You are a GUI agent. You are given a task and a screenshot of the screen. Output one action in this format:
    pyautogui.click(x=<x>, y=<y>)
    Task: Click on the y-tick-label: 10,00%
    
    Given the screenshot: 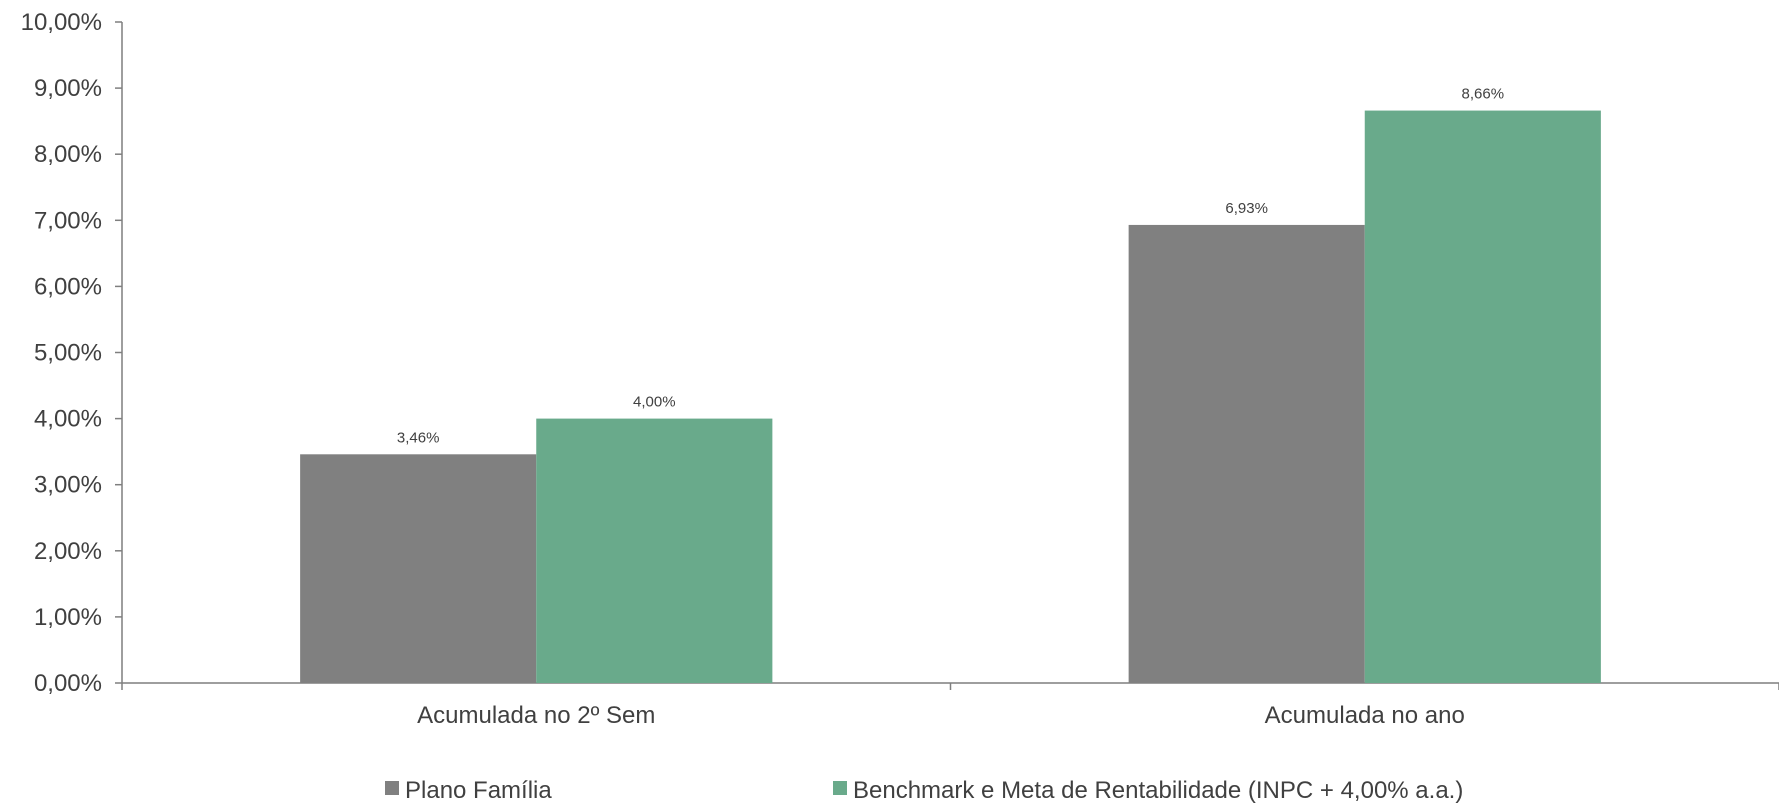 What is the action you would take?
    pyautogui.click(x=61, y=22)
    